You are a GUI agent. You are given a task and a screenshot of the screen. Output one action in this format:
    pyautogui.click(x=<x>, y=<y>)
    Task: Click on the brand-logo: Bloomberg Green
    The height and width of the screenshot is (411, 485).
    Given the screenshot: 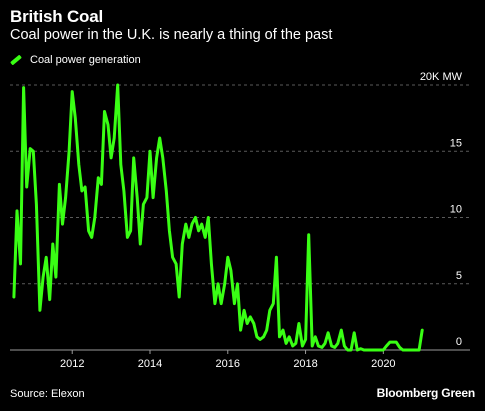 What is the action you would take?
    pyautogui.click(x=426, y=393)
    